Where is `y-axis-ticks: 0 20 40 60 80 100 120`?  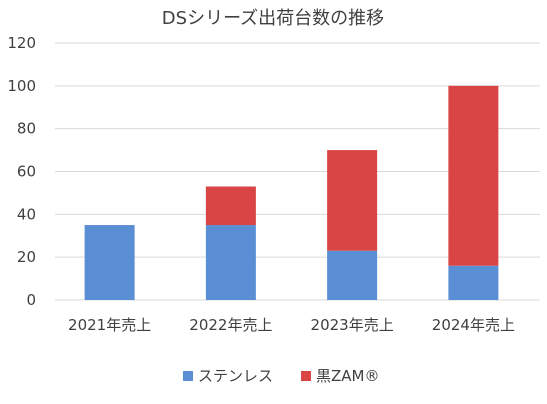 y-axis-ticks: 0 20 40 60 80 100 120 is located at coordinates (21, 171).